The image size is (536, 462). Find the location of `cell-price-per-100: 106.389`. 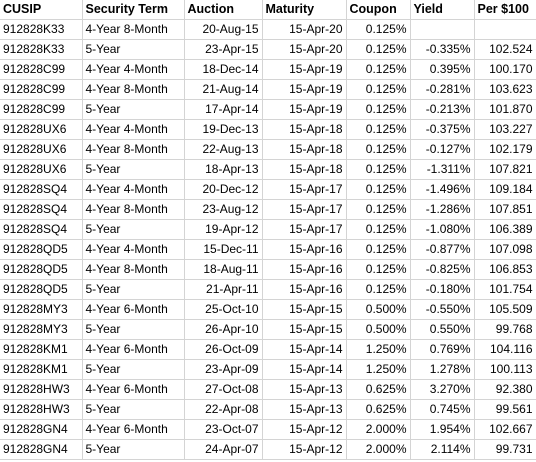

cell-price-per-100: 106.389 is located at coordinates (505, 229).